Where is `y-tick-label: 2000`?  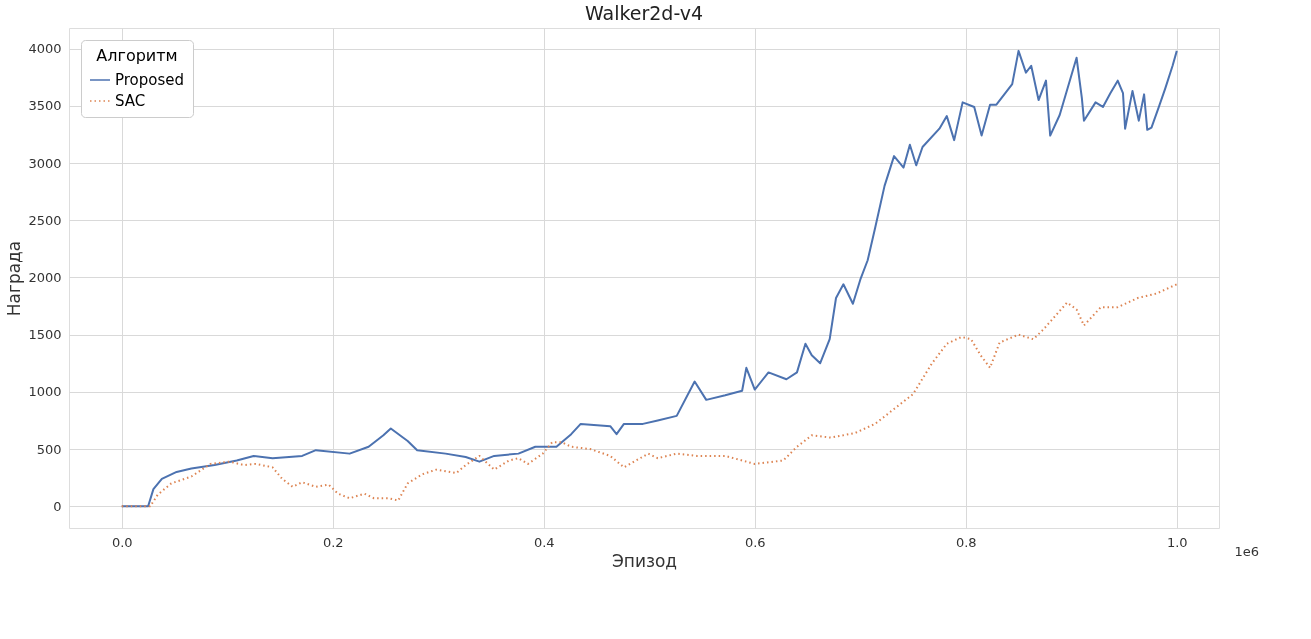 y-tick-label: 2000 is located at coordinates (45, 277).